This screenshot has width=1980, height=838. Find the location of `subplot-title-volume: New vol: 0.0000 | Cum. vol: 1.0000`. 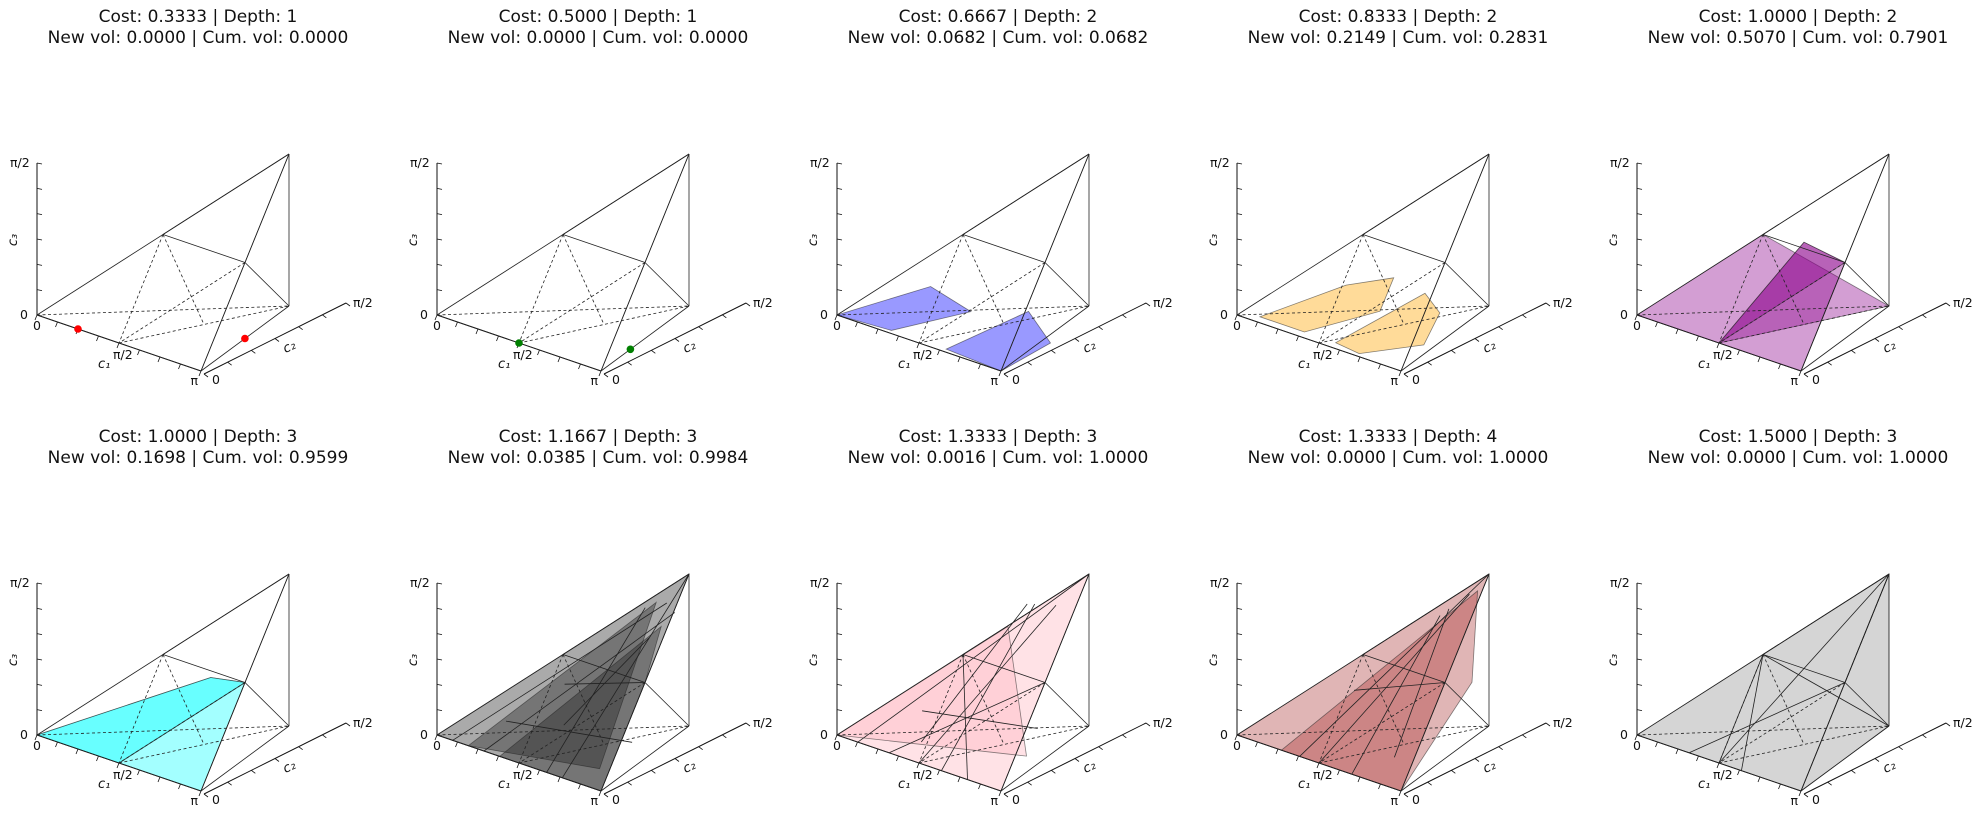

subplot-title-volume: New vol: 0.0000 | Cum. vol: 1.0000 is located at coordinates (1398, 458).